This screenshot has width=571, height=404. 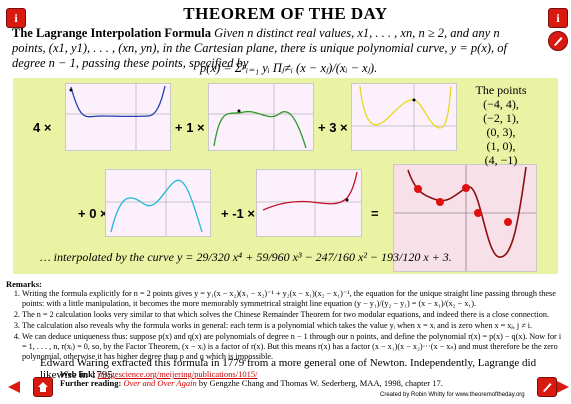 I want to click on point-c, so click(x=466, y=188).